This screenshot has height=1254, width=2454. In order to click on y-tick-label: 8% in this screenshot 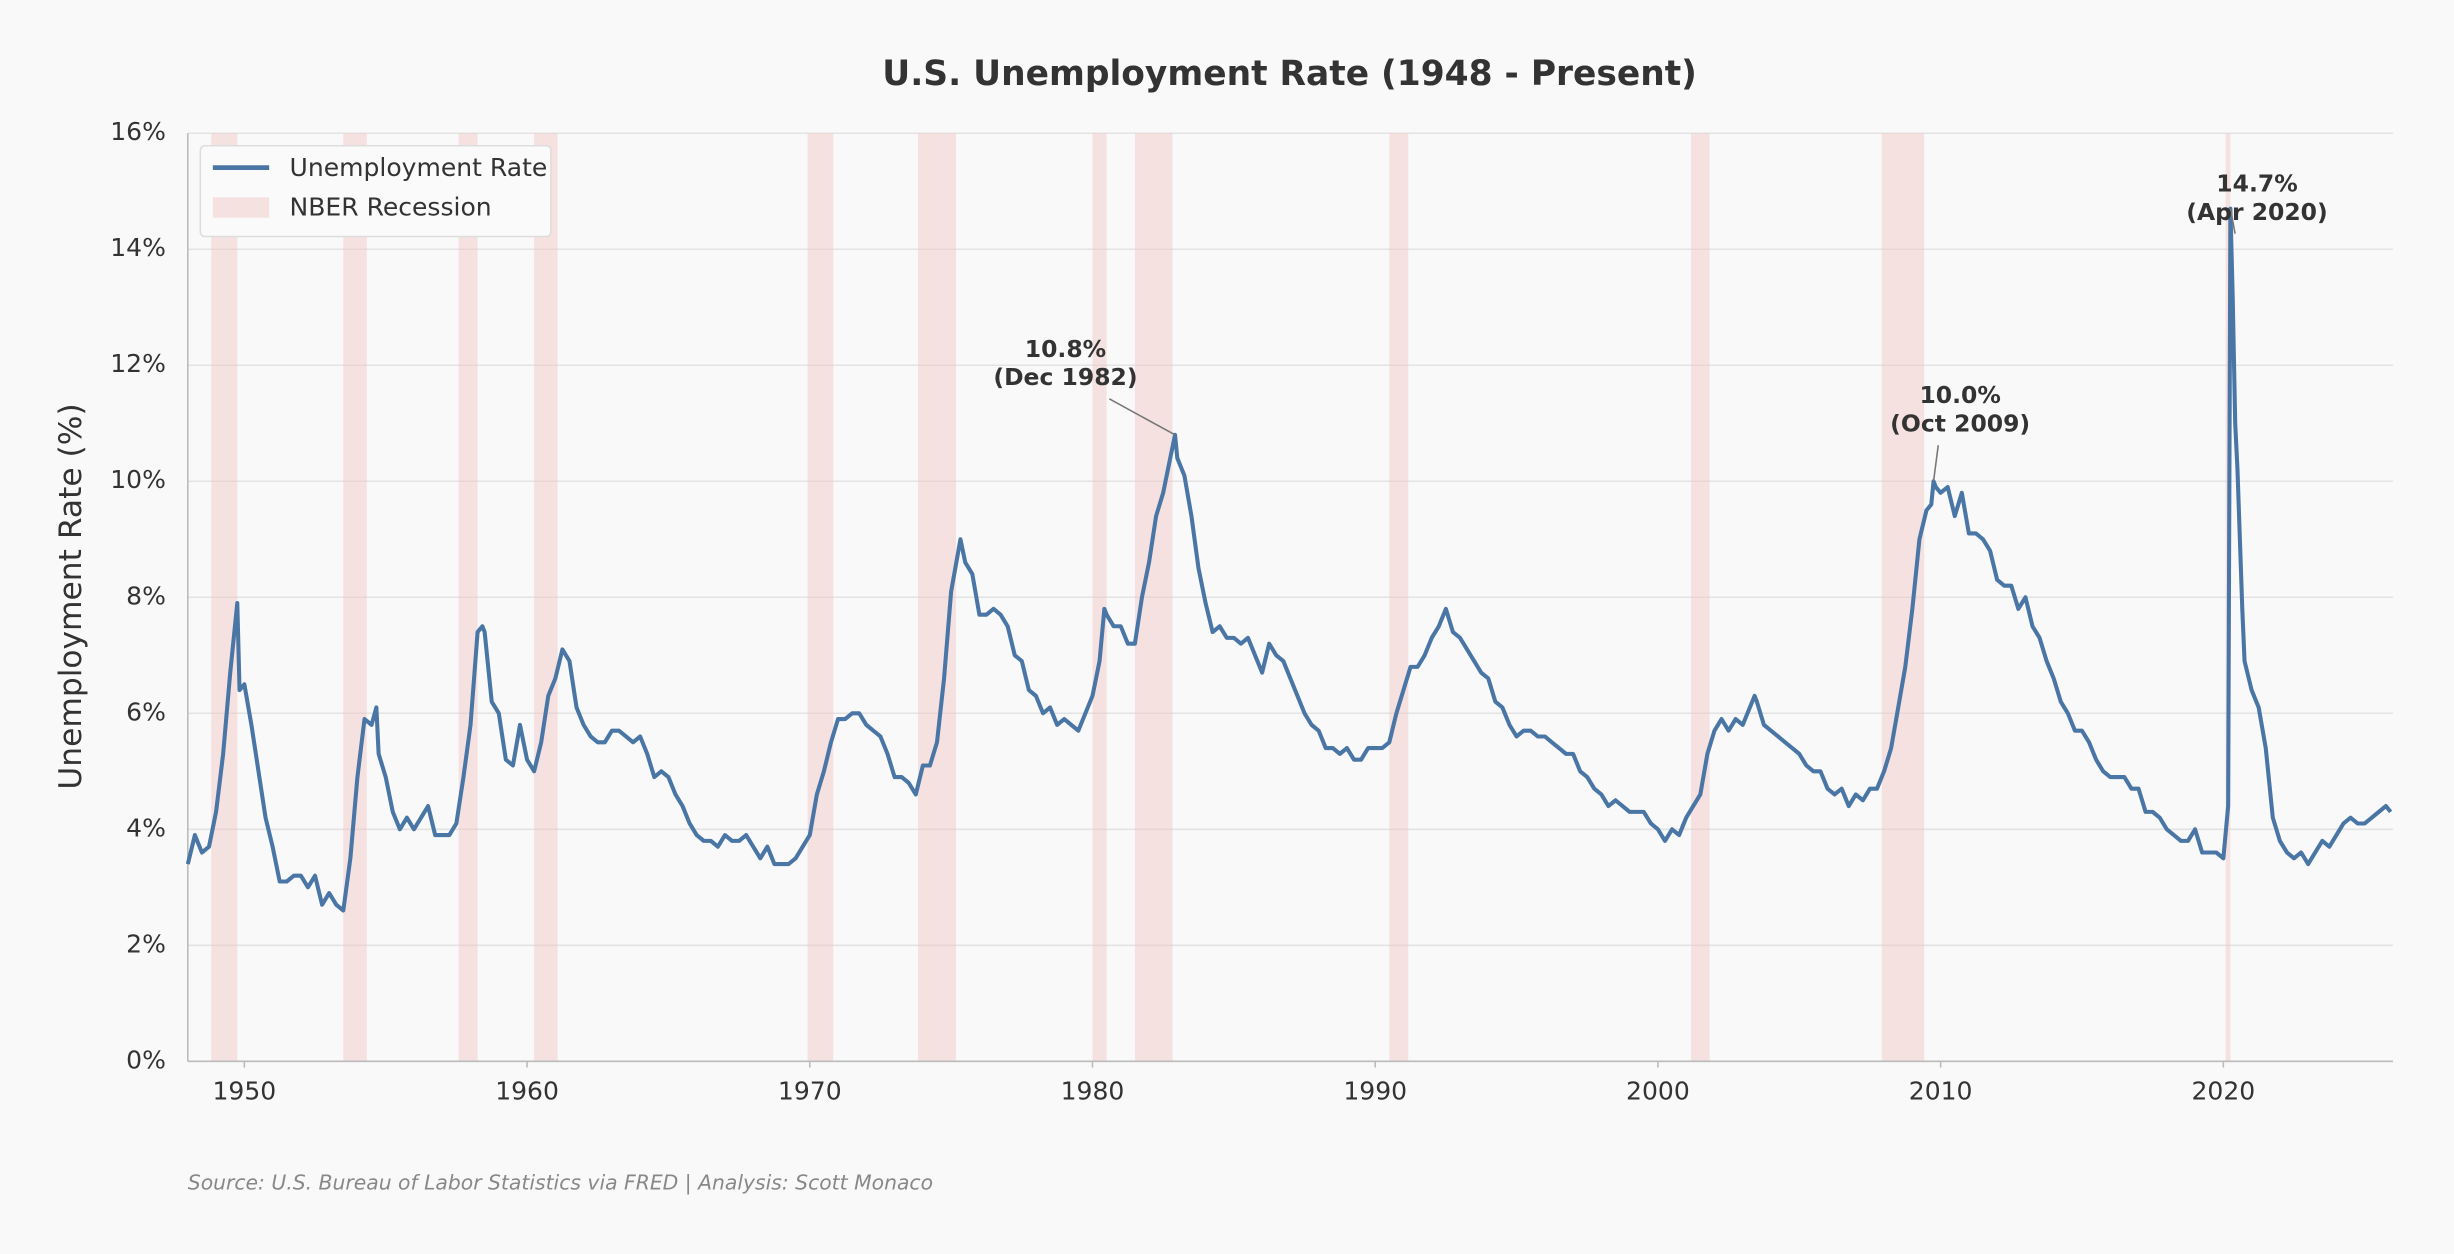, I will do `click(146, 595)`.